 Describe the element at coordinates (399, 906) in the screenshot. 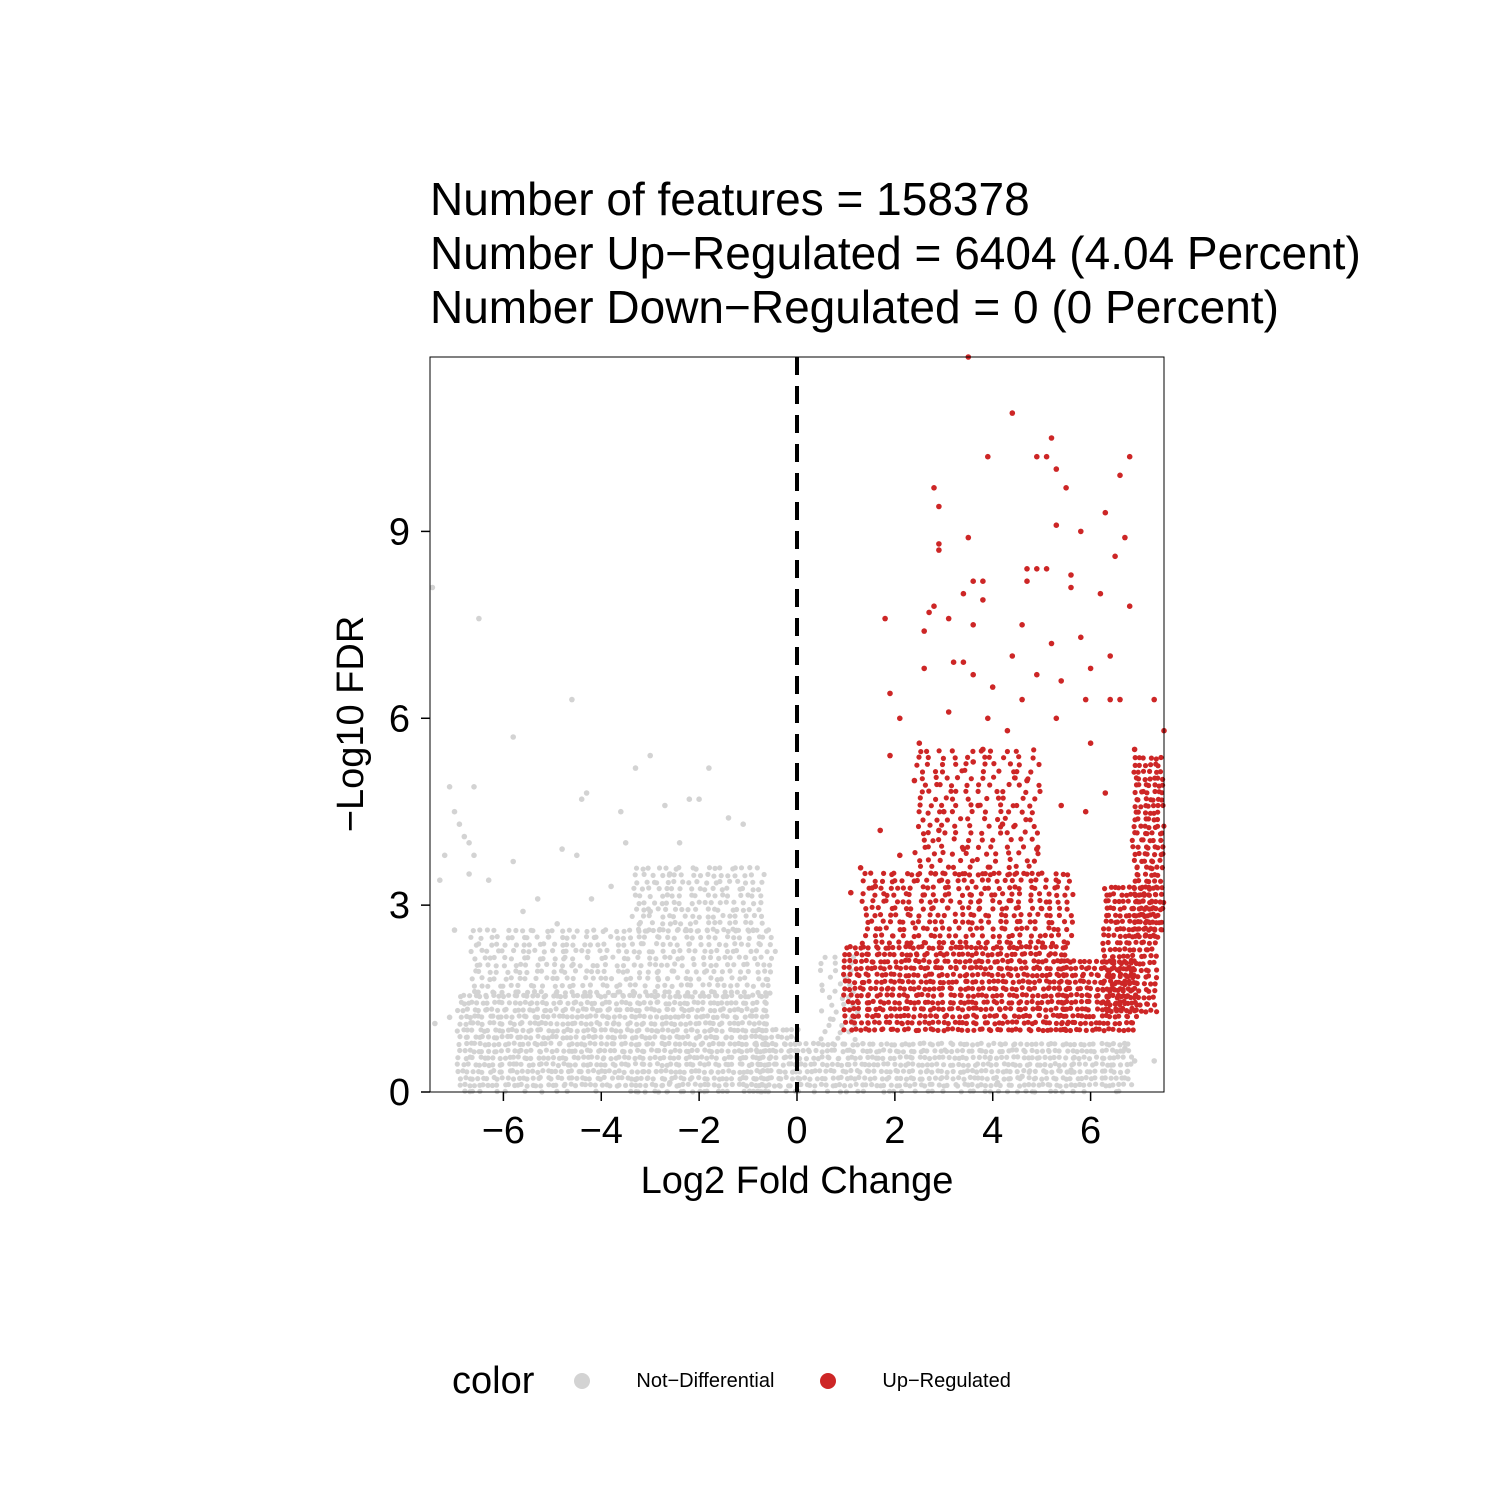

I see `y-tick-label: 3` at that location.